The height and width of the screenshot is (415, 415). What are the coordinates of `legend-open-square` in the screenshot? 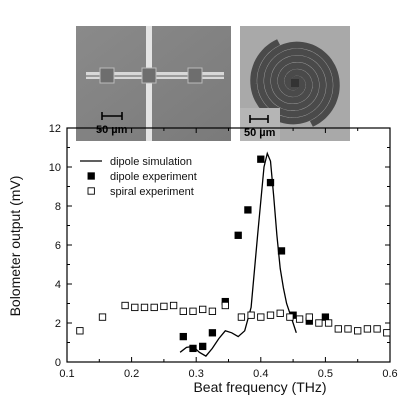 It's located at (91, 191).